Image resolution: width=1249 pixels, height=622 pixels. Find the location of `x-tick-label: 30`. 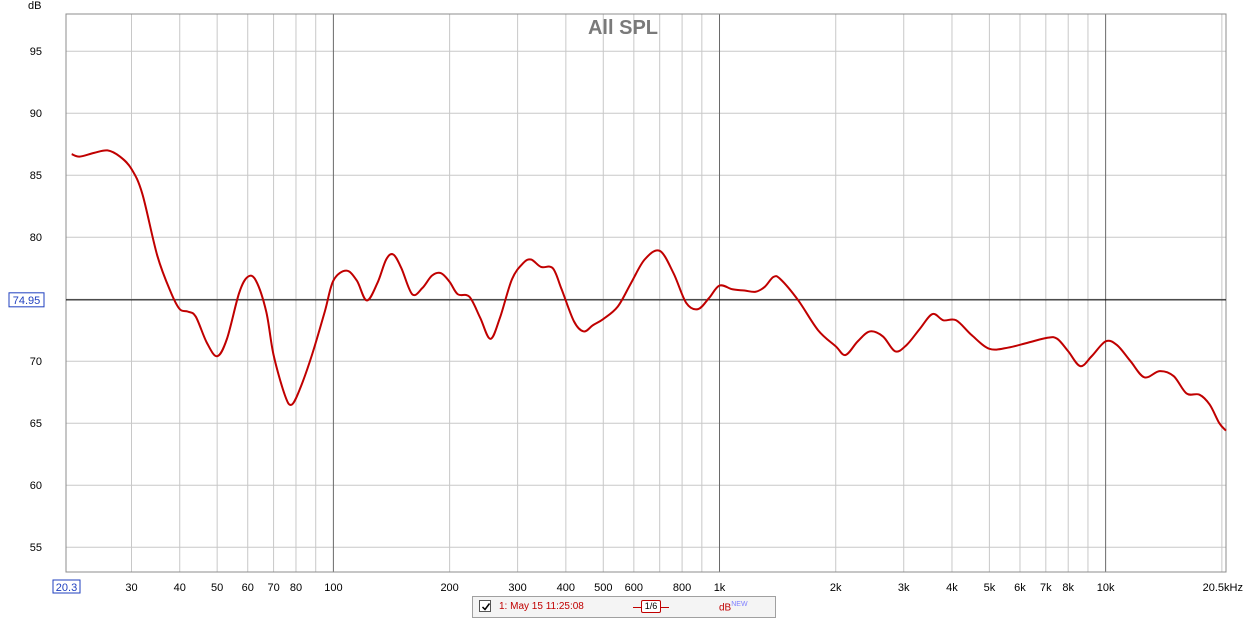

x-tick-label: 30 is located at coordinates (131, 588).